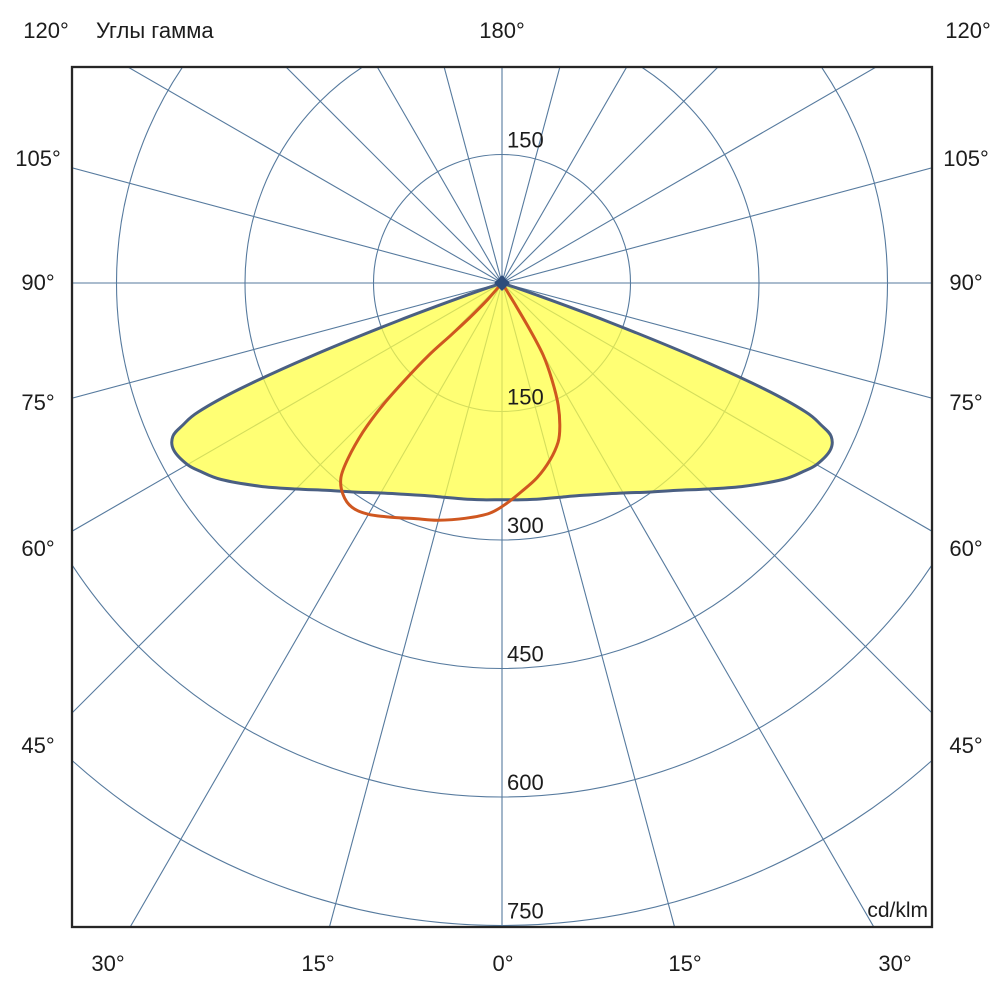  What do you see at coordinates (502, 283) in the screenshot?
I see `pole-marker` at bounding box center [502, 283].